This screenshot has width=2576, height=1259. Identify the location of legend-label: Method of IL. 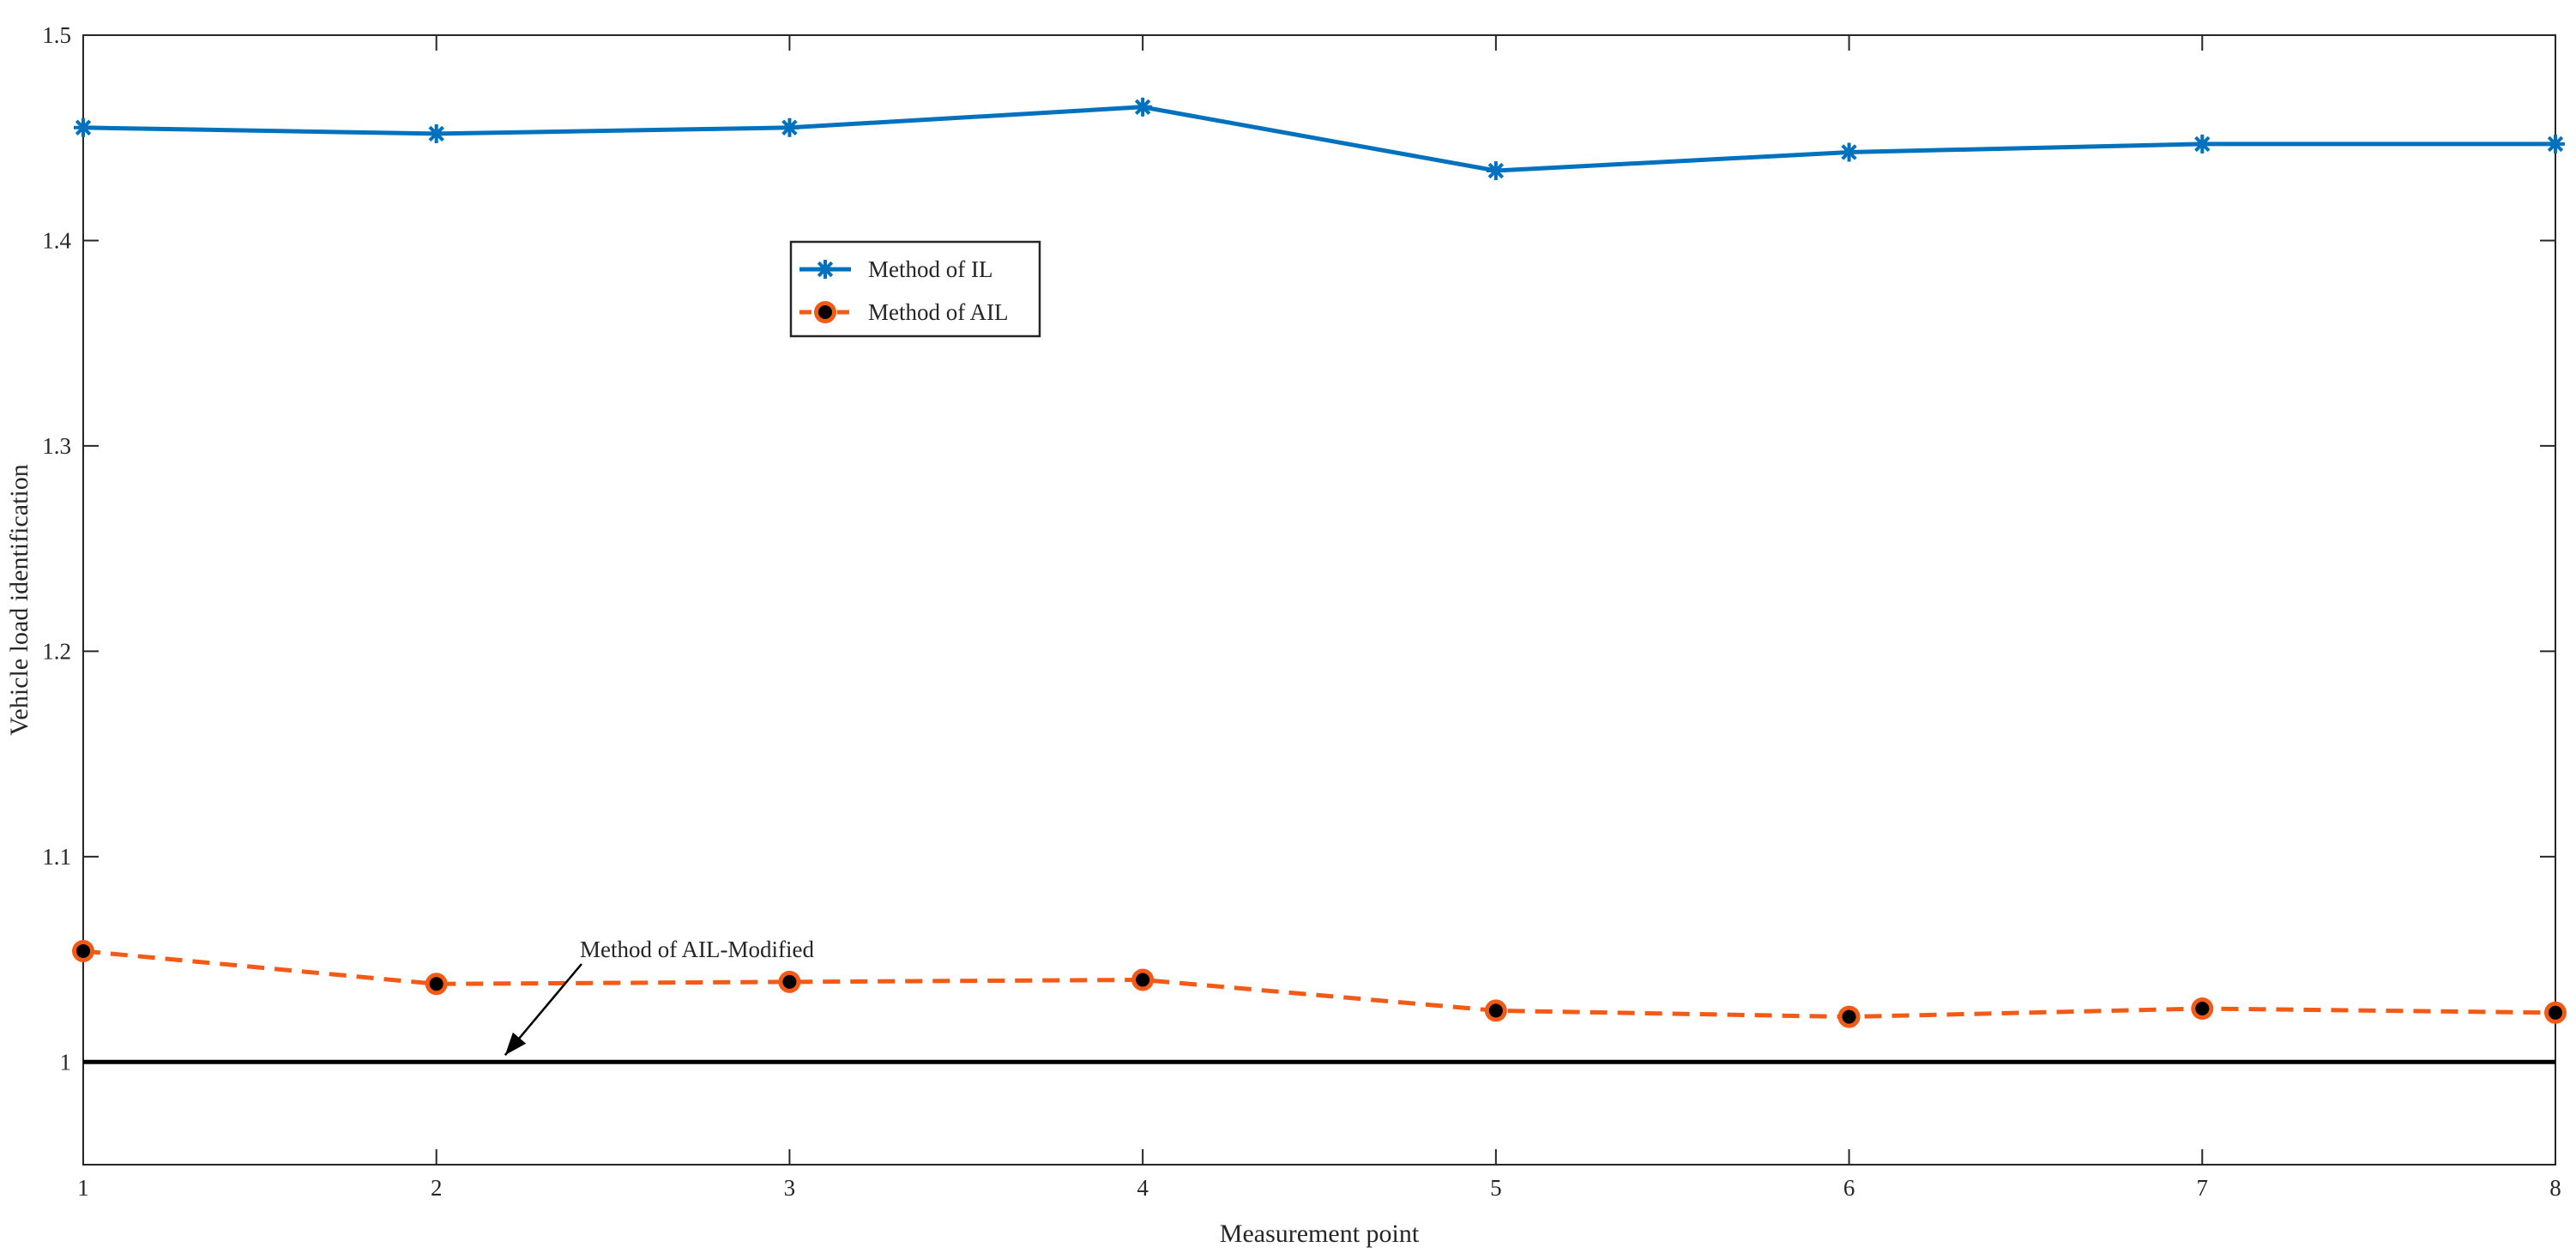
(930, 269).